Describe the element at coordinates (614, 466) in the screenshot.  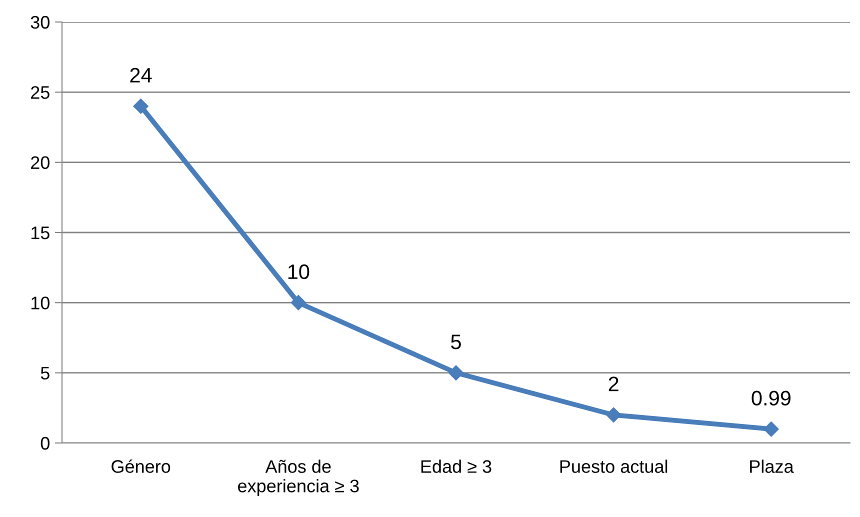
I see `x-tick-label: Puesto actual` at that location.